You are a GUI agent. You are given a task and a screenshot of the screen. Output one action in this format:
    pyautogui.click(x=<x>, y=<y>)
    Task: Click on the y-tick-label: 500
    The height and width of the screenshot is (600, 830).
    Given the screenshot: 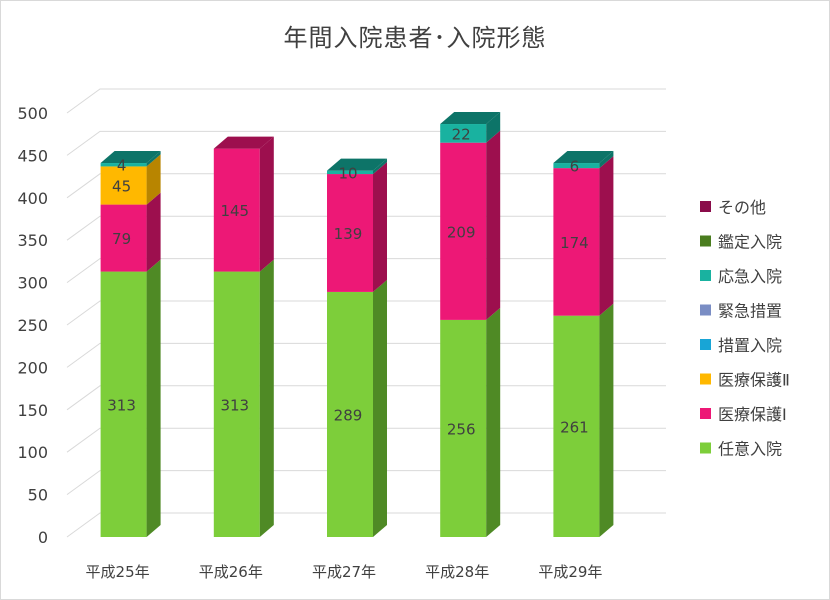 What is the action you would take?
    pyautogui.click(x=32, y=113)
    